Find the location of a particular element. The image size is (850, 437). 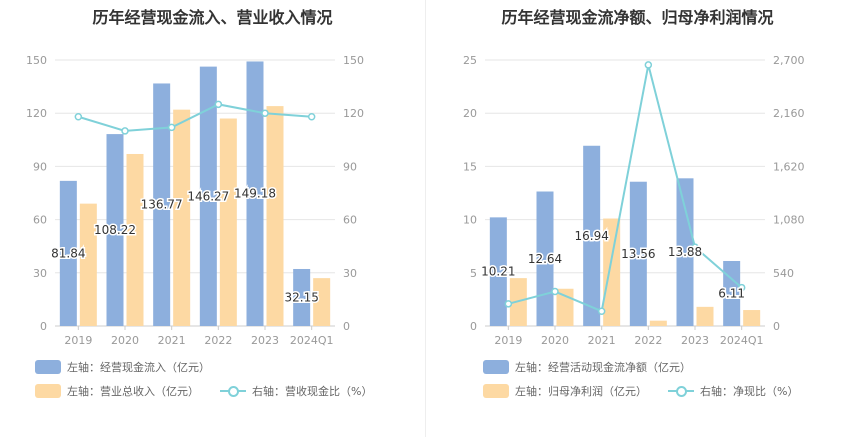

legend-swatch-total-revenue is located at coordinates (48, 391).